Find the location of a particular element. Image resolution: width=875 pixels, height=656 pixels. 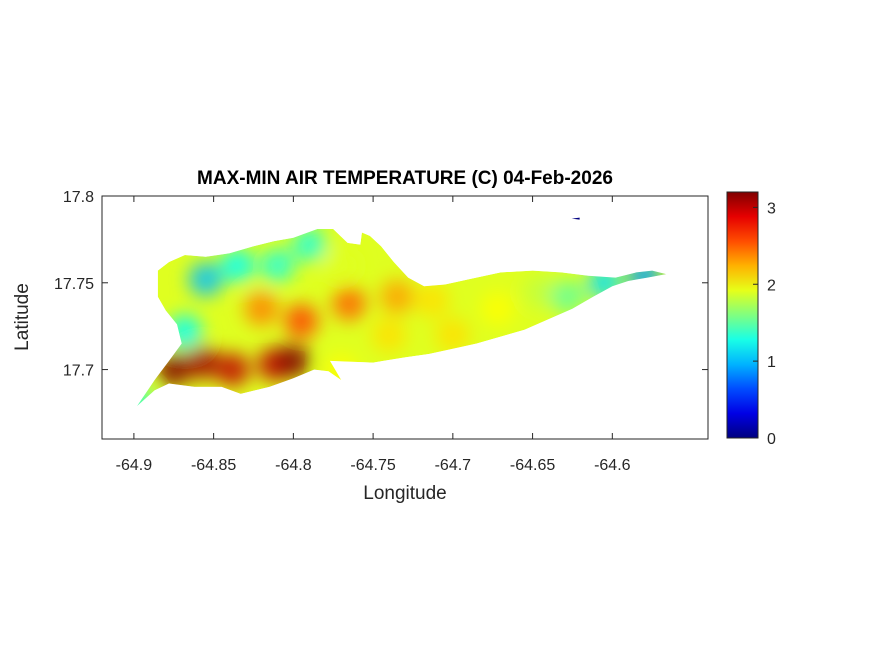

y-axis-label: Latitude is located at coordinates (22, 317).